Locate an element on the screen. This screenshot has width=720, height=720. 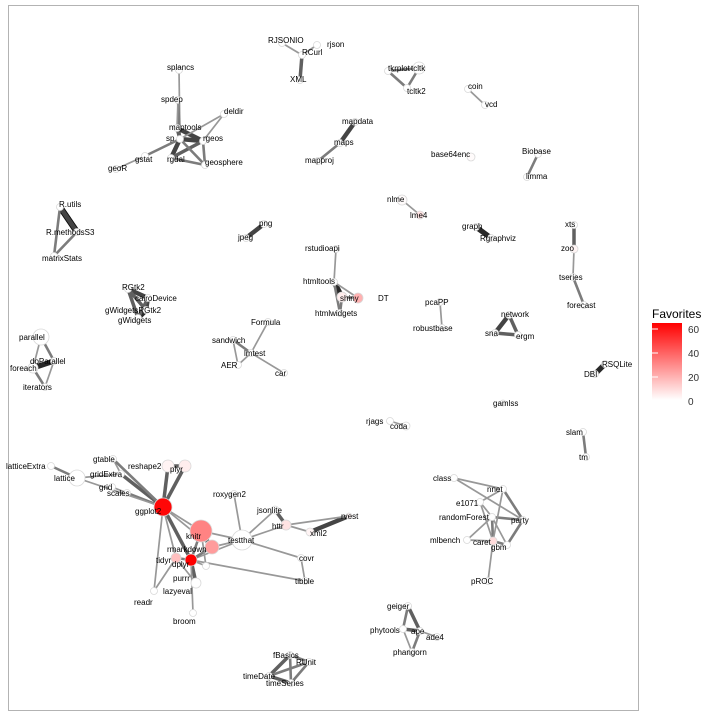
node-RUnit is located at coordinates (309, 662).